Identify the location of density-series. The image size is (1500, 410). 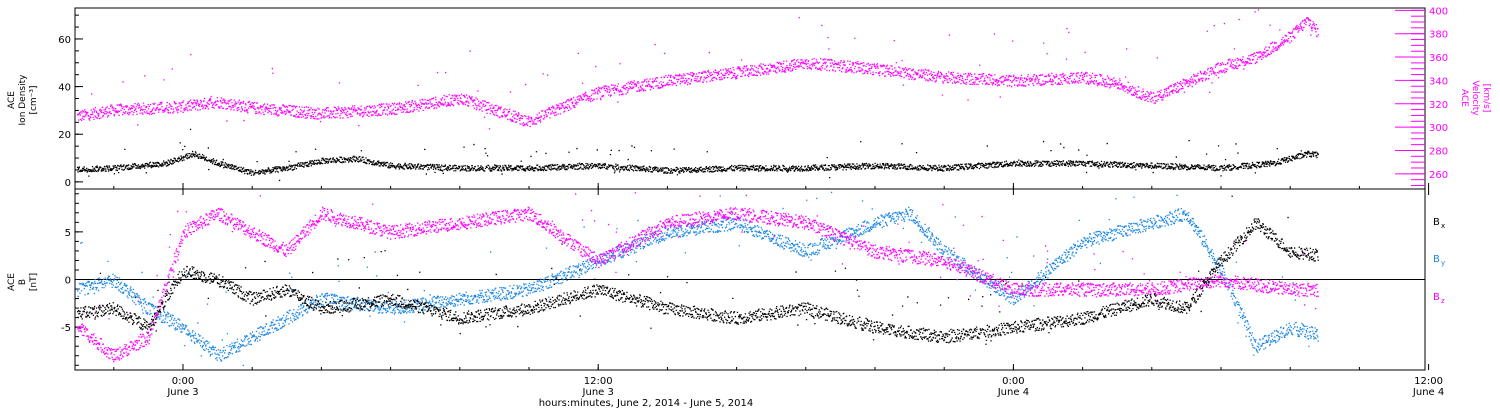
(698, 155).